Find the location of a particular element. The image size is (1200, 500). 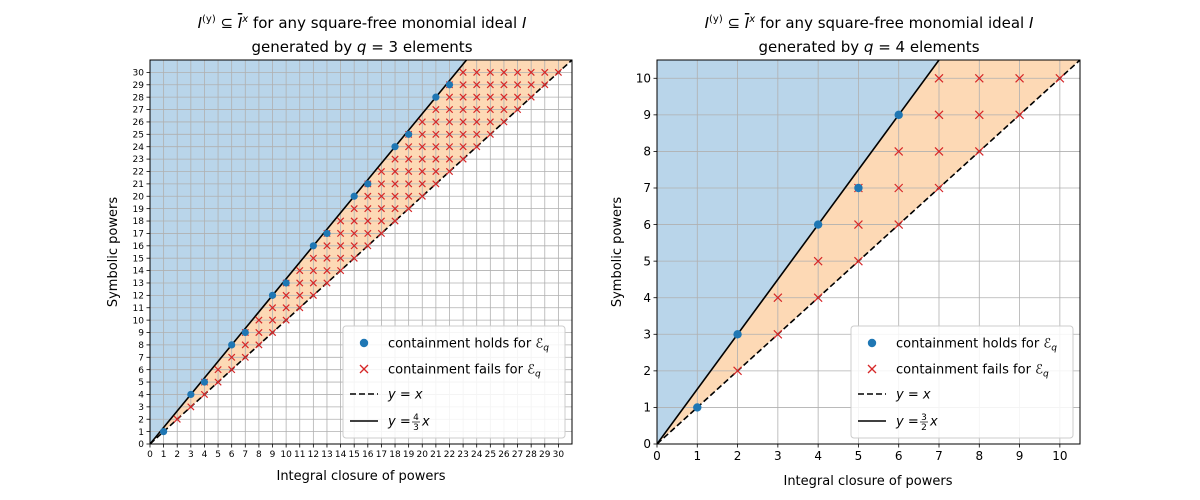

x-tick-label: 4 is located at coordinates (818, 456).